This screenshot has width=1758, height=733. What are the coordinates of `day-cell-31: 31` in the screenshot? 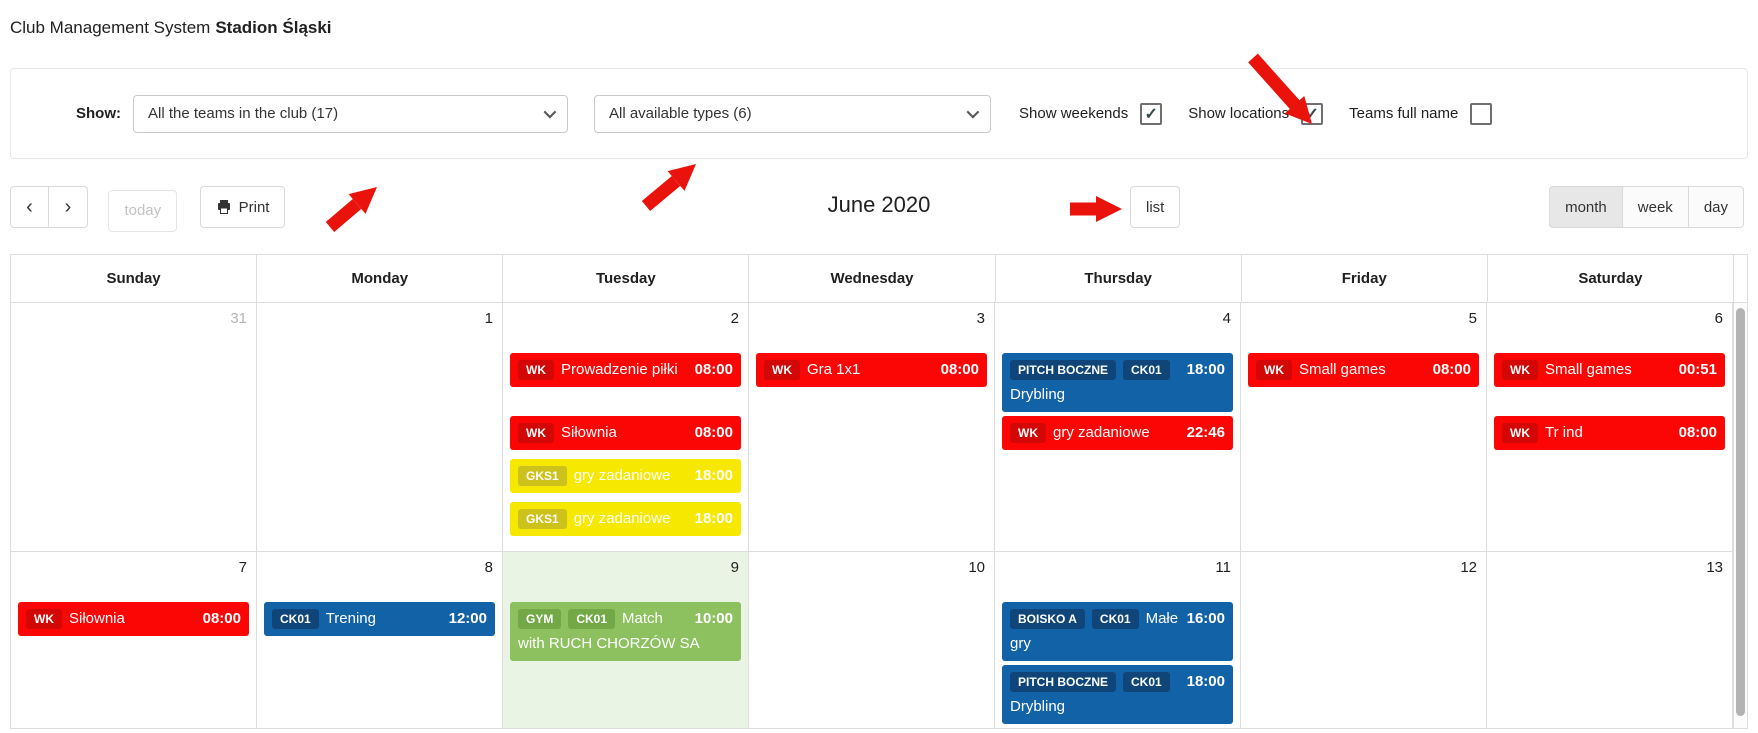 It's located at (134, 427).